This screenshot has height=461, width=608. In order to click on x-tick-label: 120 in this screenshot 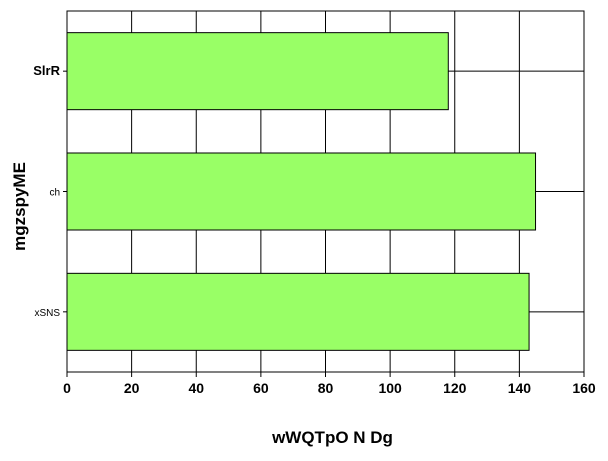, I will do `click(455, 388)`.